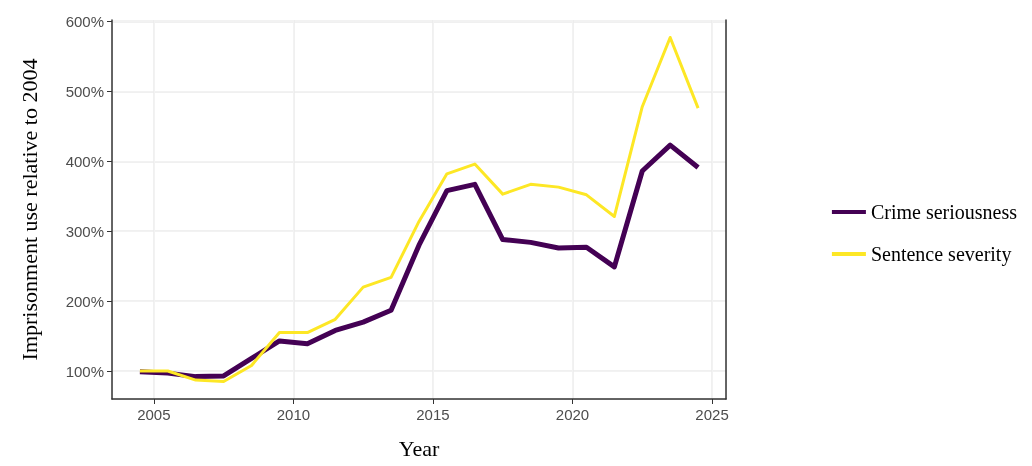 This screenshot has height=466, width=1032. I want to click on y-tick-label: 100%, so click(84, 371).